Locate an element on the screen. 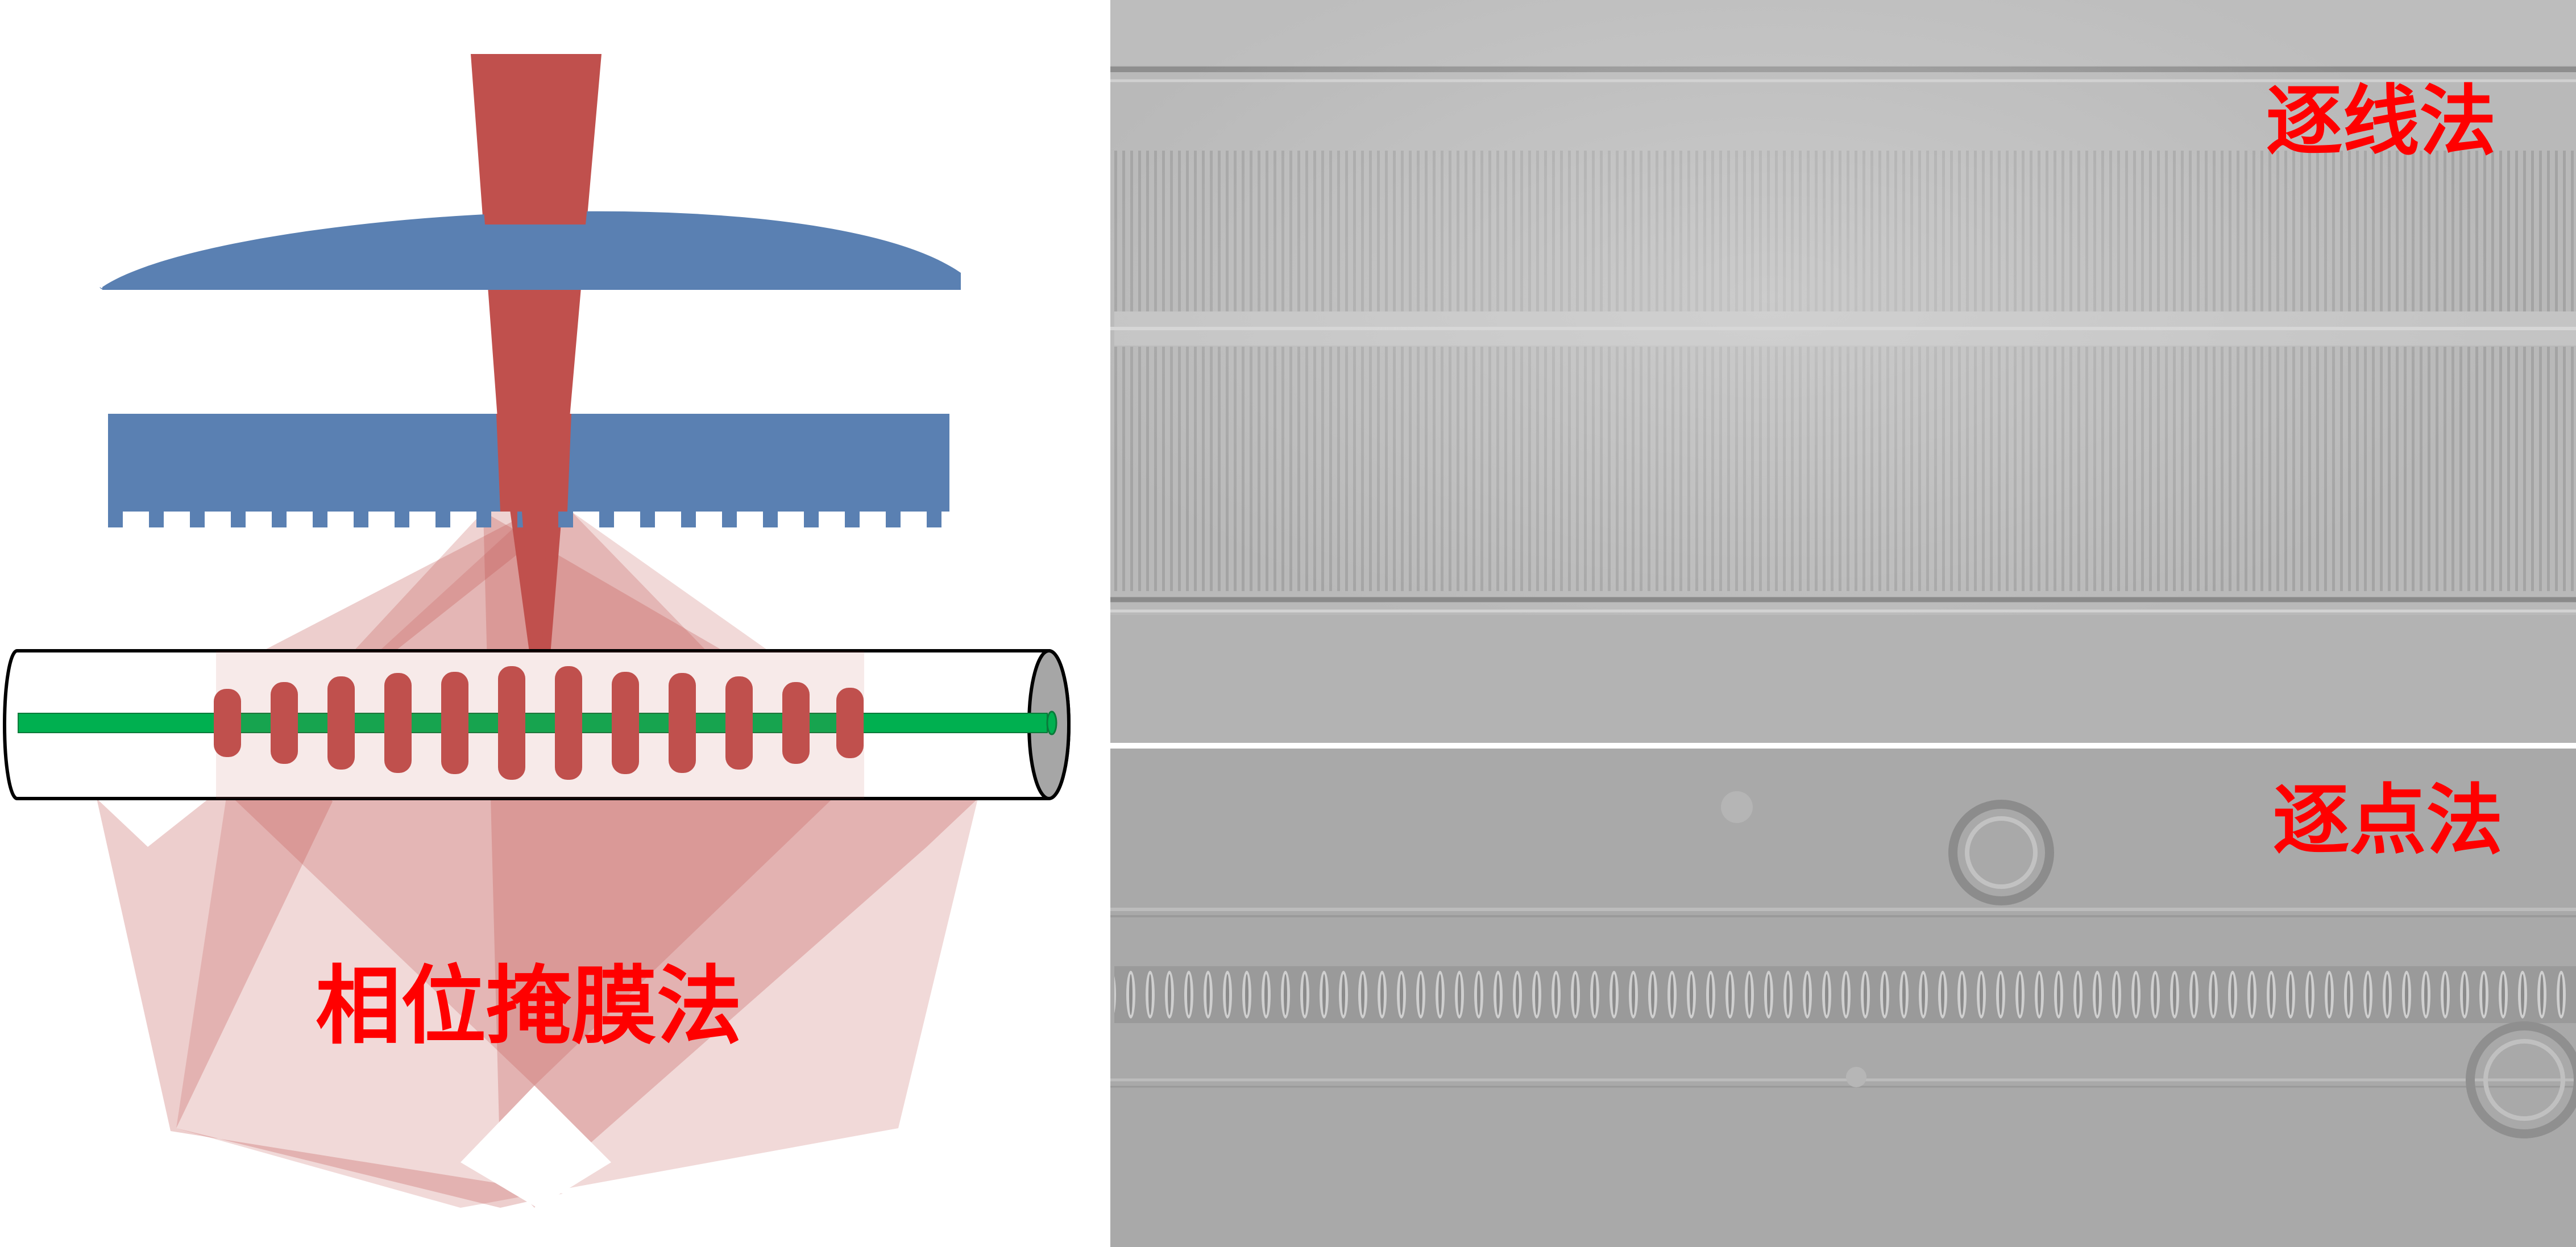 The image size is (2576, 1247). laser-beam-through-mask is located at coordinates (533, 463).